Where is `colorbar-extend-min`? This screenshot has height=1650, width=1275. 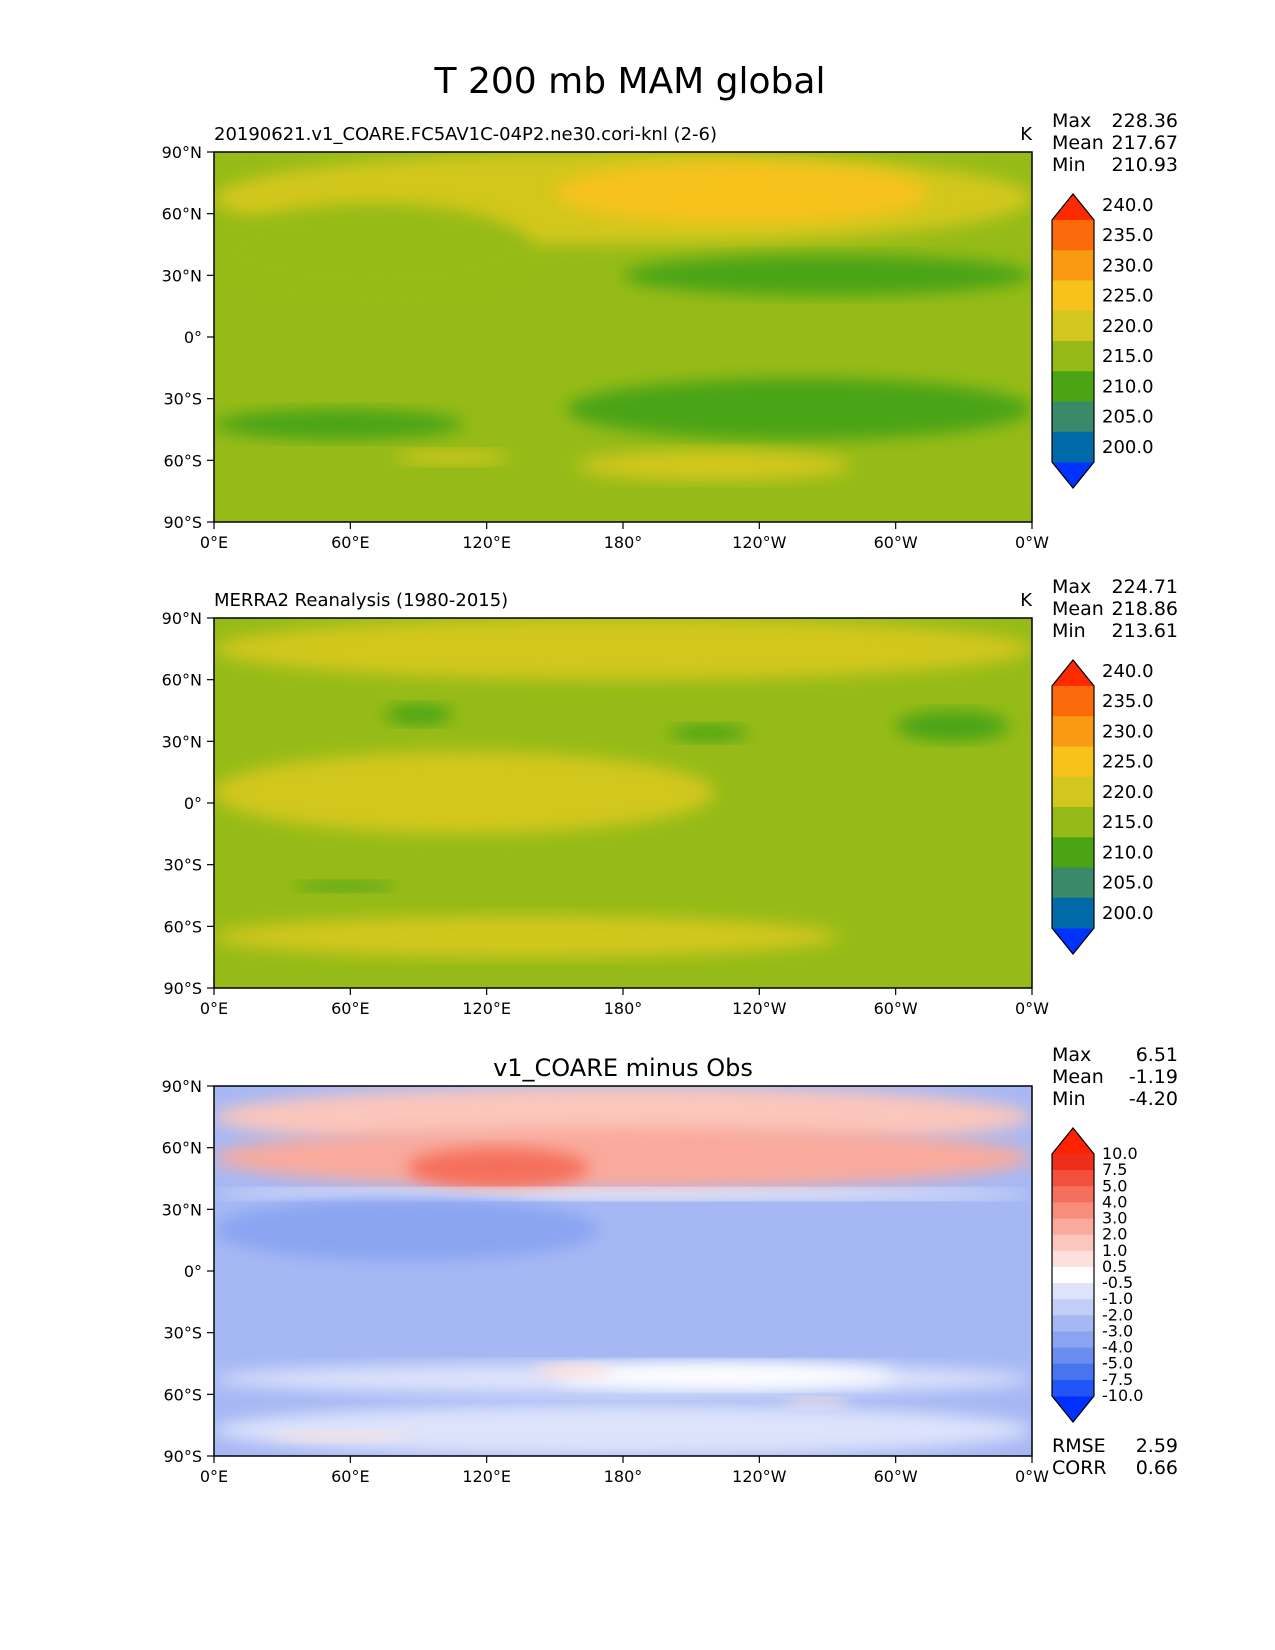
colorbar-extend-min is located at coordinates (1073, 1409).